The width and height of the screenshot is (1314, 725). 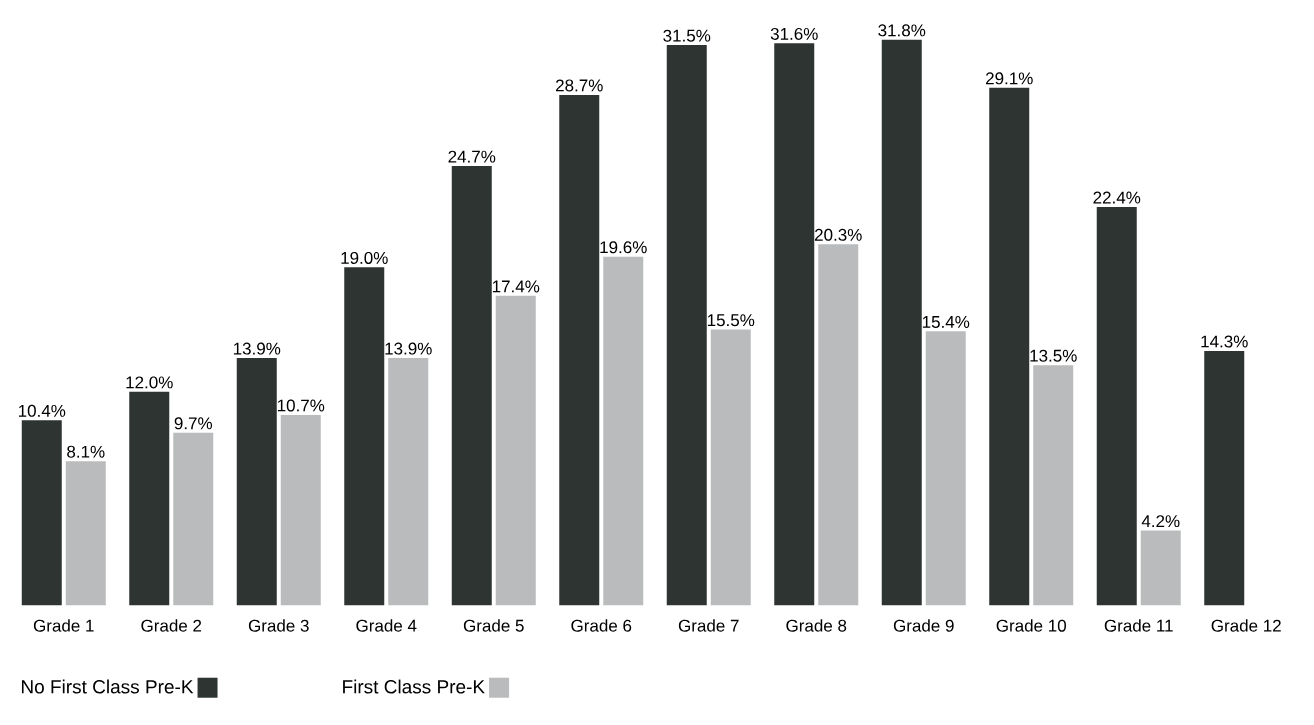 I want to click on x-tick-label: Grade 11, so click(x=1138, y=625).